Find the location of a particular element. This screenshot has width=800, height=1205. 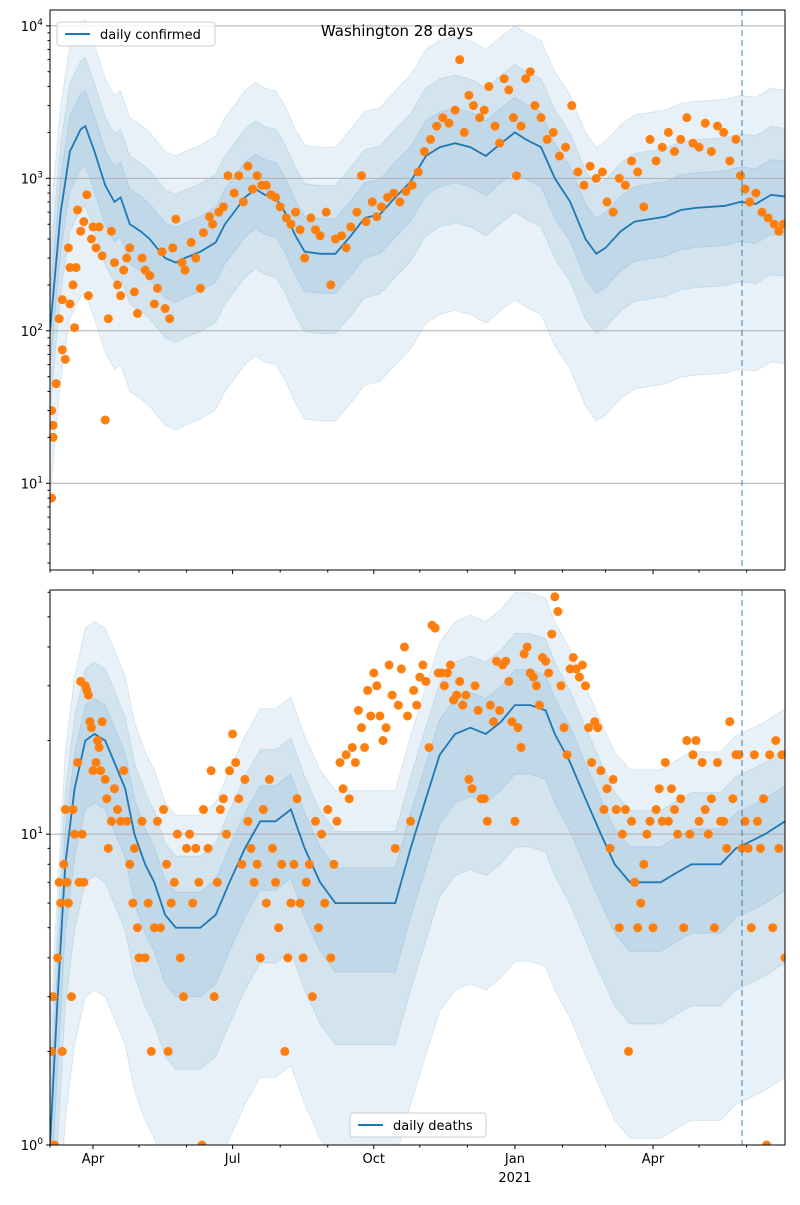

x-tick-label: Jan is located at coordinates (514, 1159).